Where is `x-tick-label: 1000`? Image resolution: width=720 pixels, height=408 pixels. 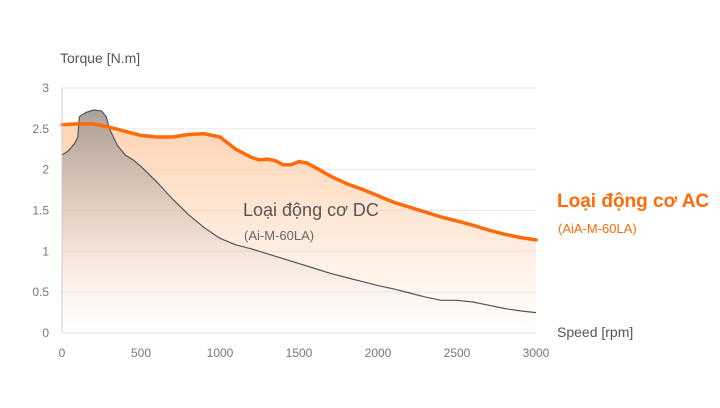 x-tick-label: 1000 is located at coordinates (220, 353).